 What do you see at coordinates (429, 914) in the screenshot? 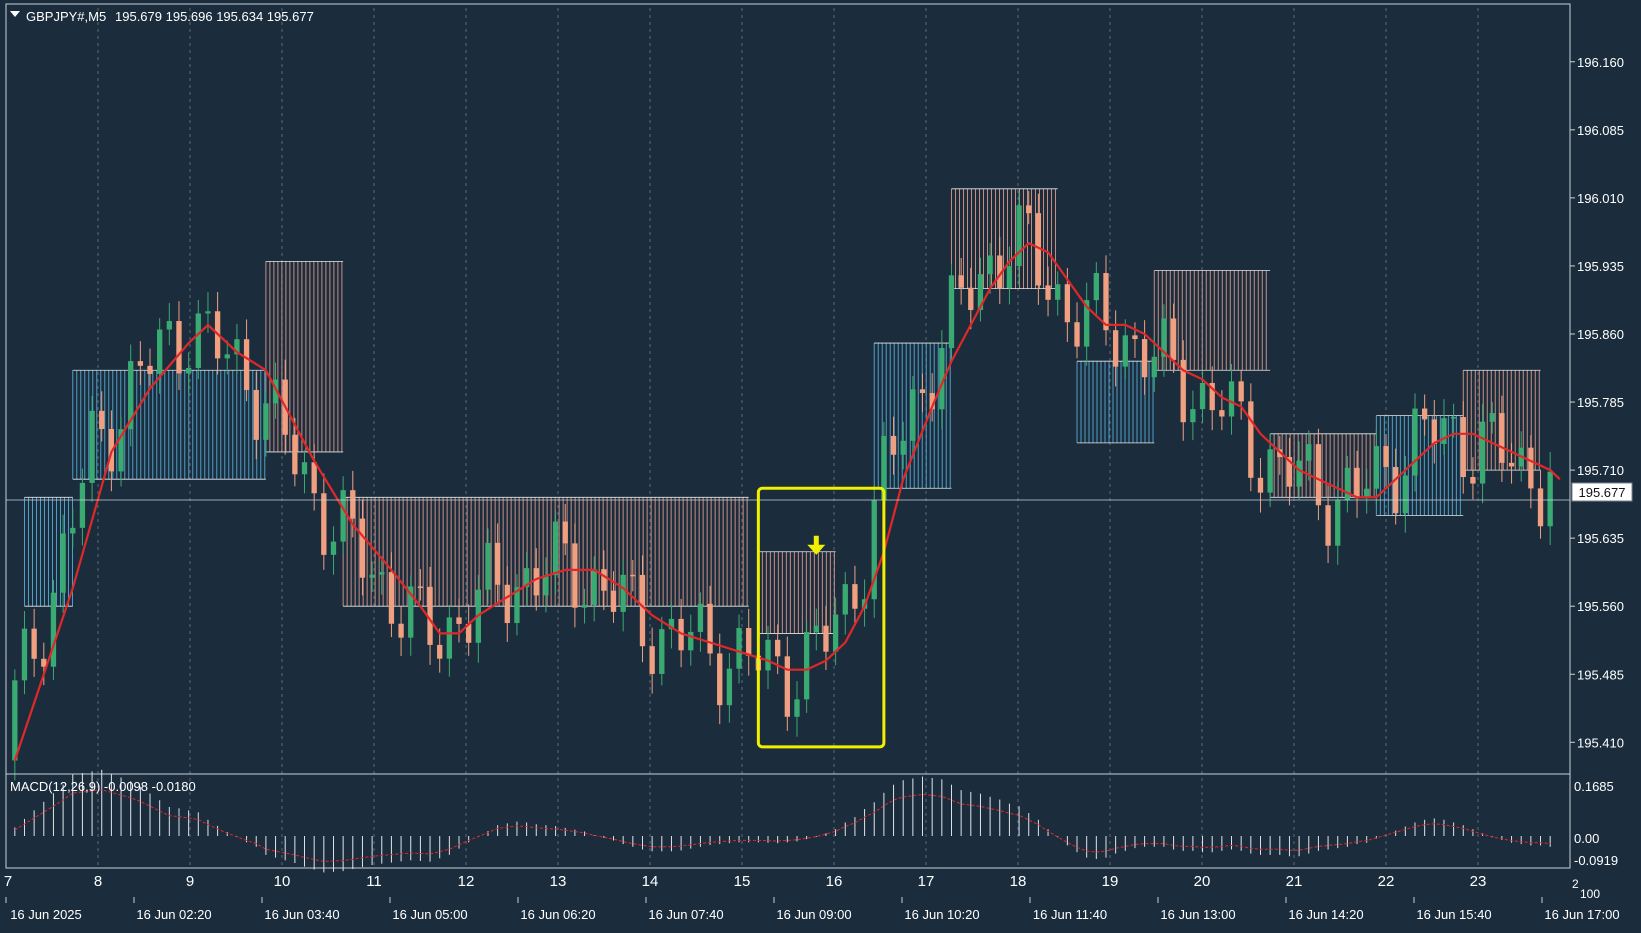
I see `time-label: 16 Jun 05:00` at bounding box center [429, 914].